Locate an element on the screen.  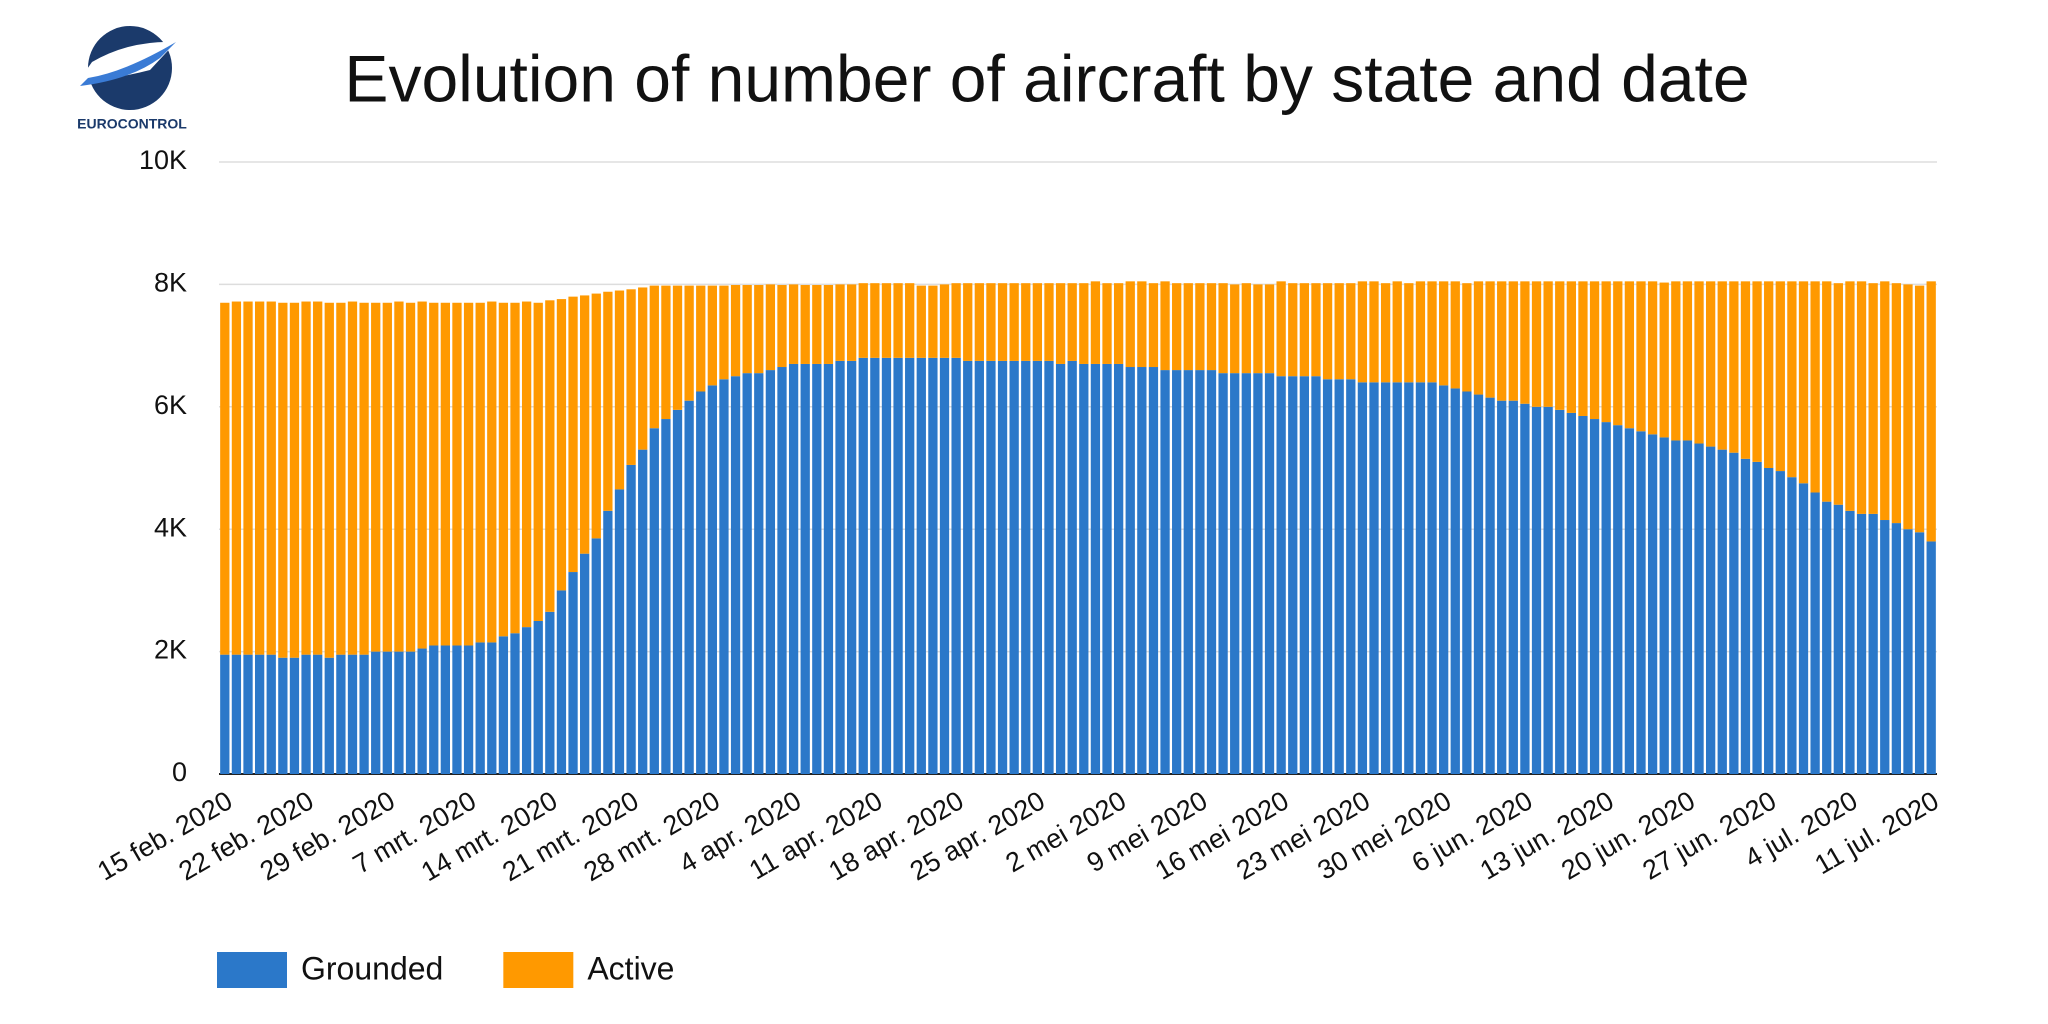
y-tick-label: 10K is located at coordinates (163, 160).